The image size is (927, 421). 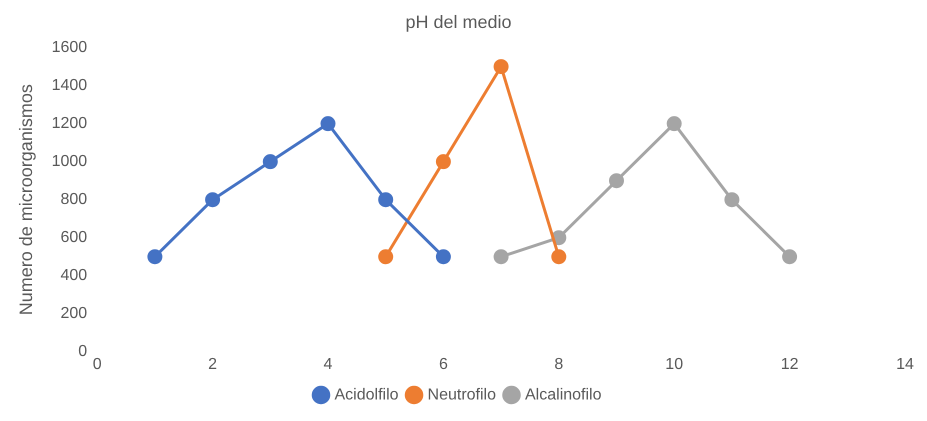 I want to click on y-tick-label: 1200, so click(x=70, y=123).